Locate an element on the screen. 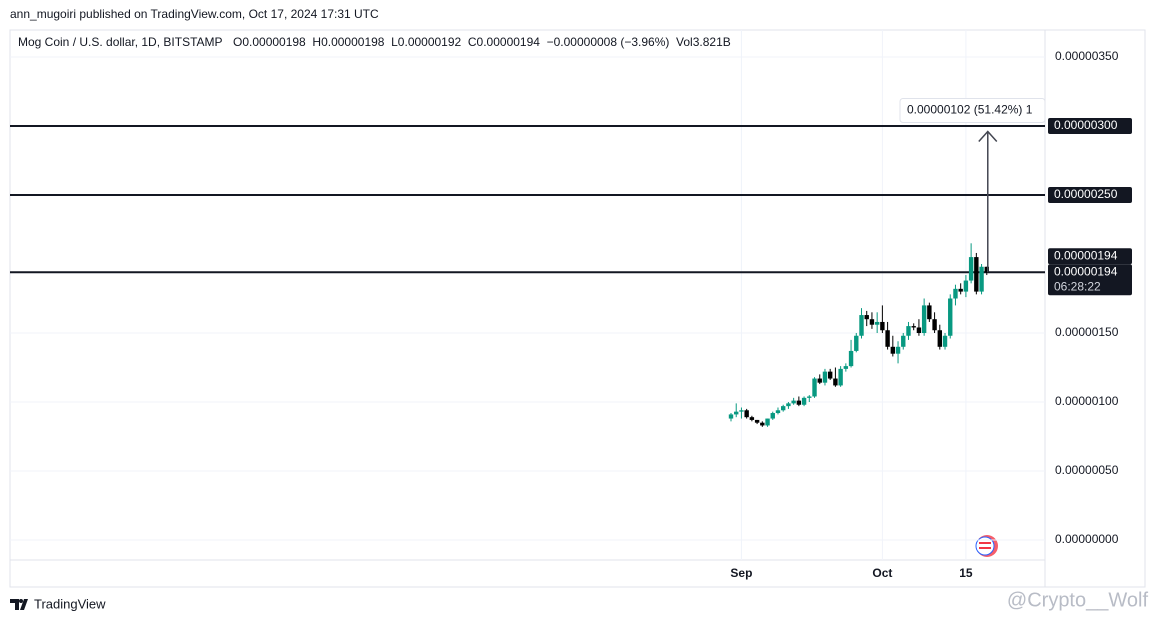  measure-label-box is located at coordinates (972, 111).